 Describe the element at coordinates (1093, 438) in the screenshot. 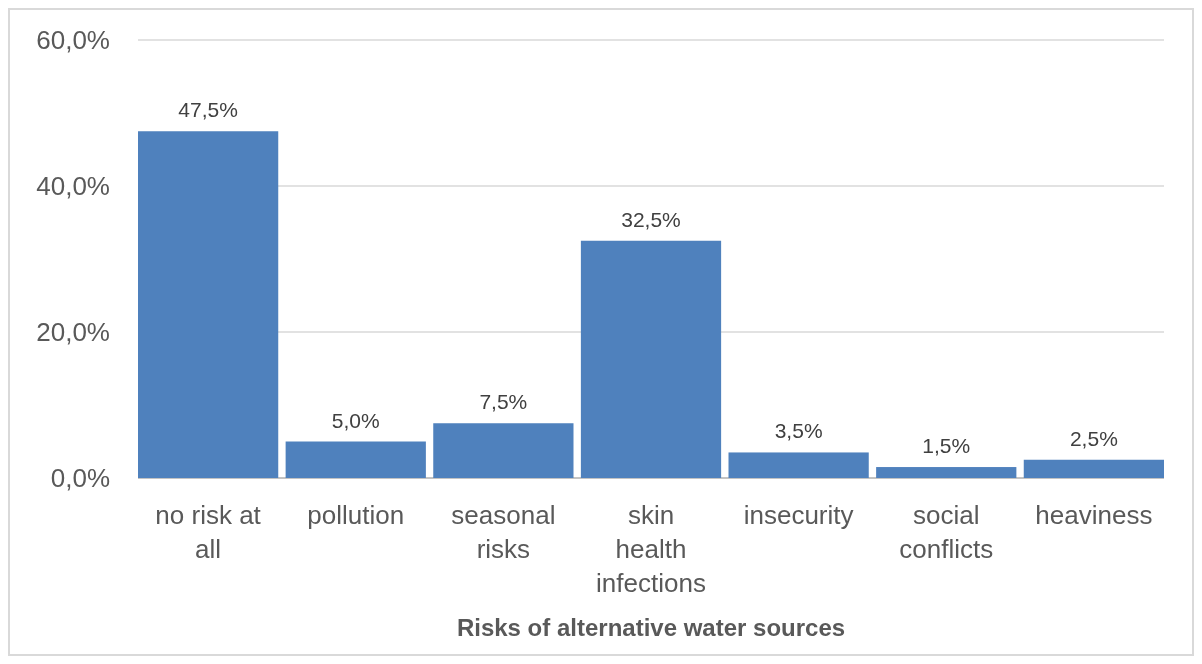

I see `data-label: 2,5%` at that location.